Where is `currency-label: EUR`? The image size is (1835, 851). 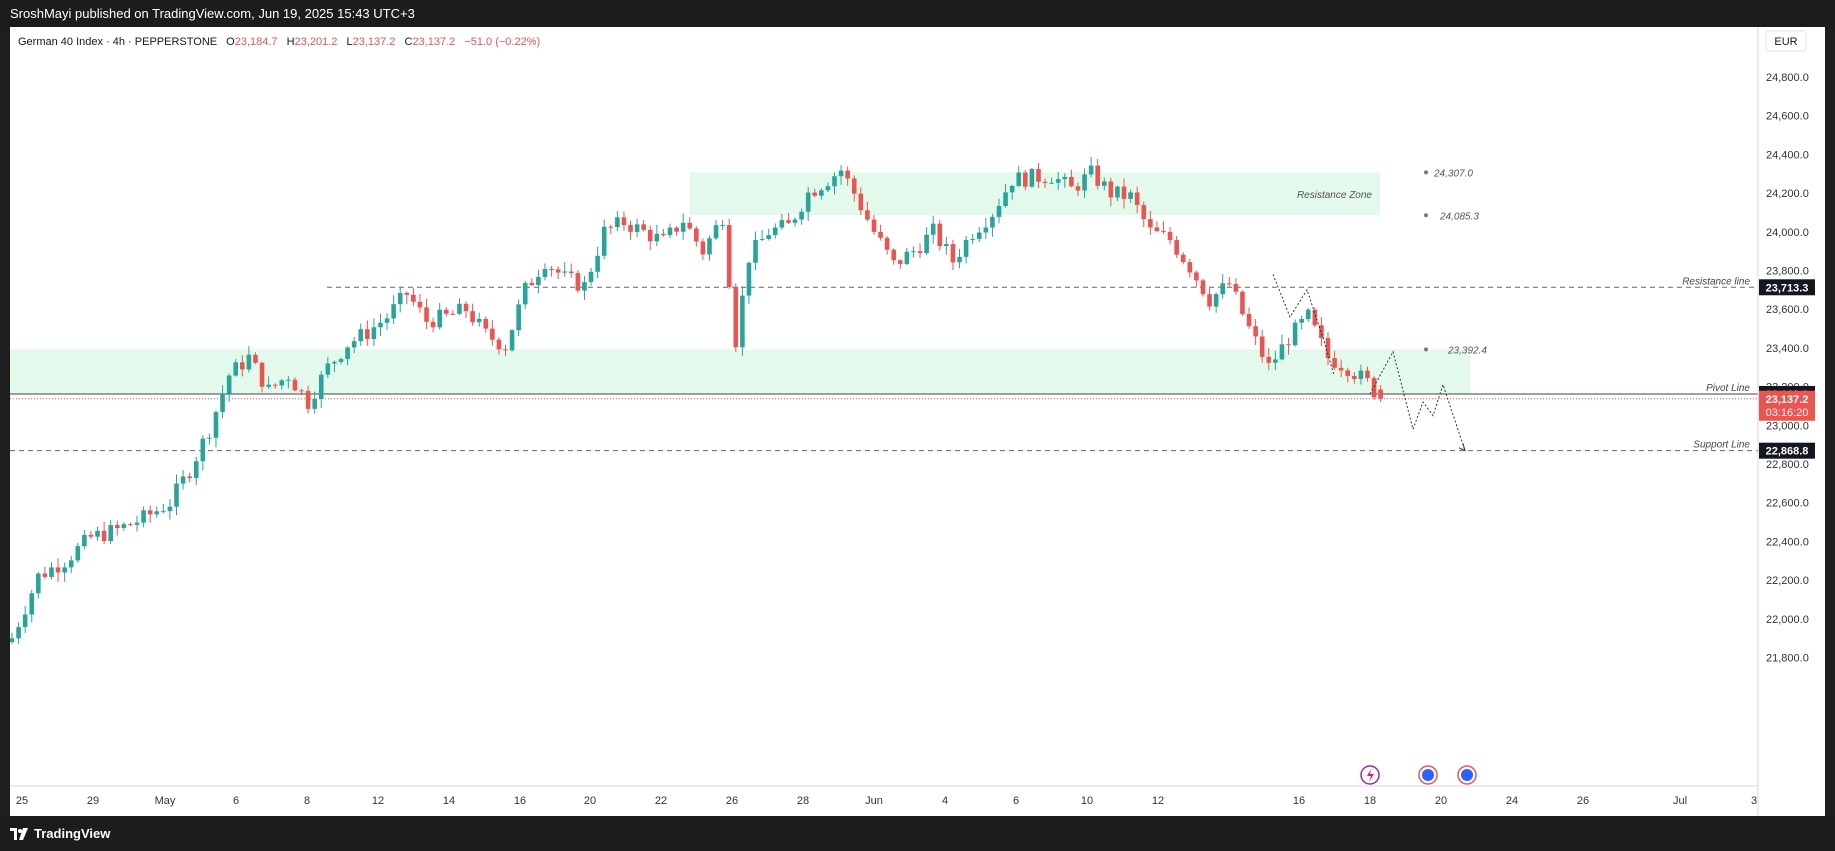
currency-label: EUR is located at coordinates (1786, 41).